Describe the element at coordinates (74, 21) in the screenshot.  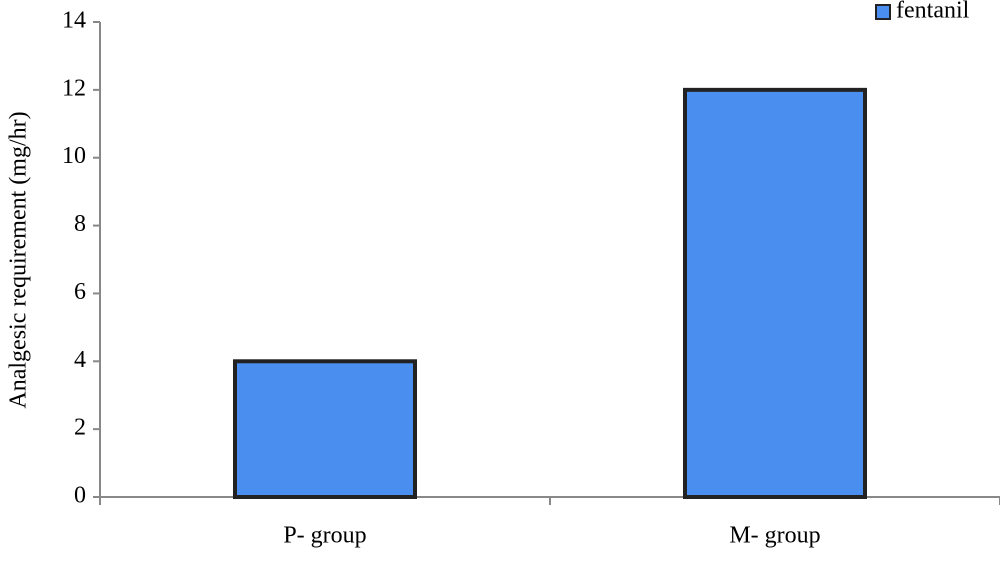
I see `y-tick-label: 14` at that location.